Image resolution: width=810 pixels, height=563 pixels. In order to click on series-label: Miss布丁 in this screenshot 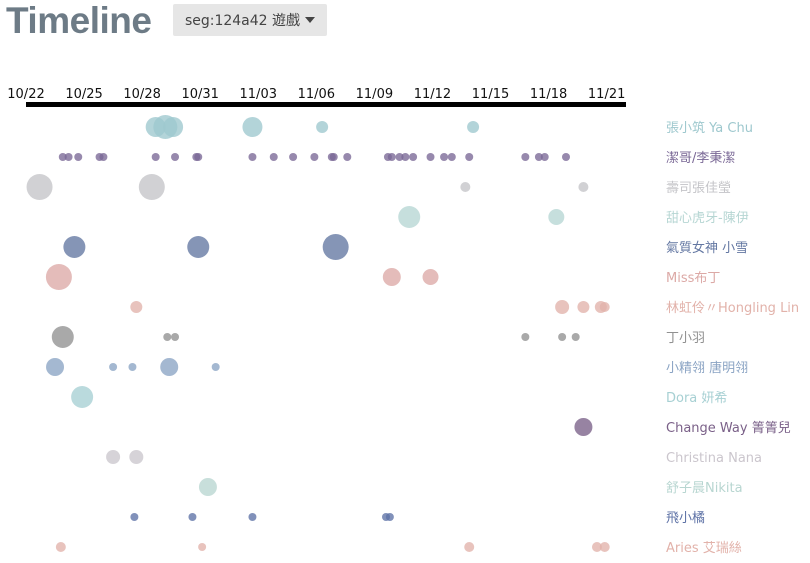, I will do `click(693, 278)`.